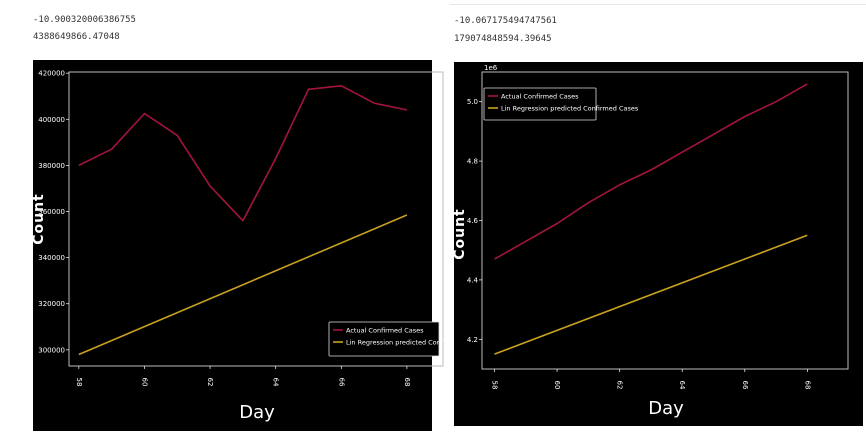 This screenshot has height=439, width=866. I want to click on y-tick-label: 420000, so click(51, 74).